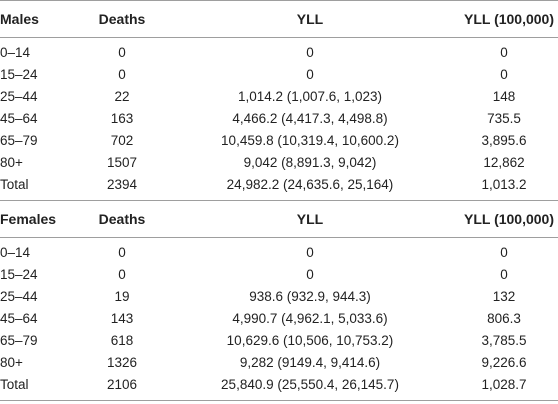  Describe the element at coordinates (279, 219) in the screenshot. I see `females-header-row: Females Deaths YLL YLL (100,000)` at that location.